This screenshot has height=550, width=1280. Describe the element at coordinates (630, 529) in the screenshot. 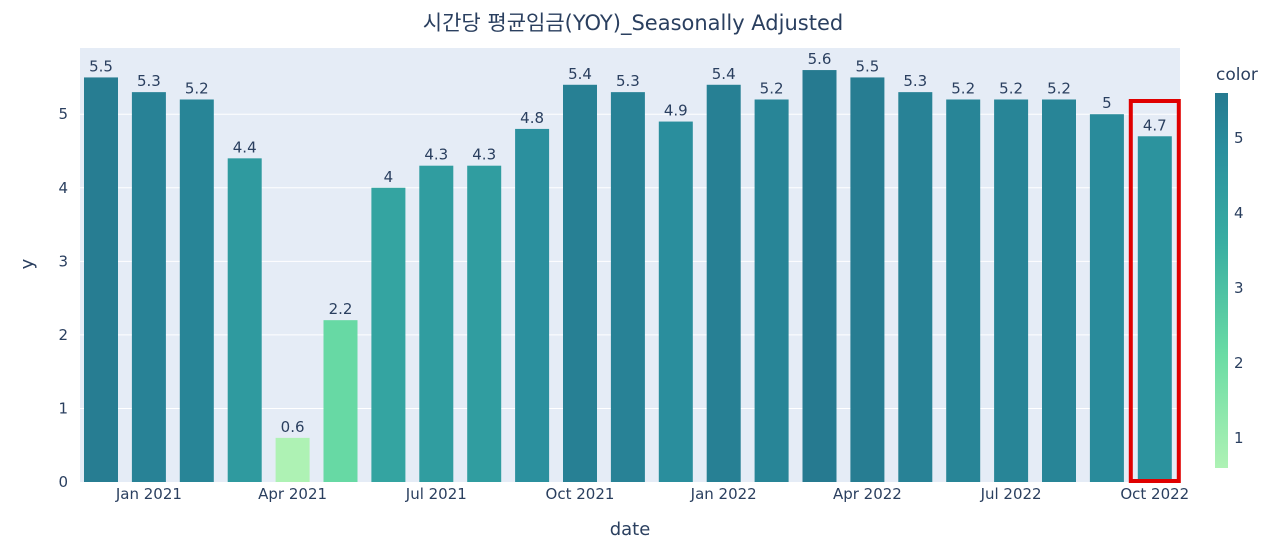

I see `x-axis-title: date` at that location.